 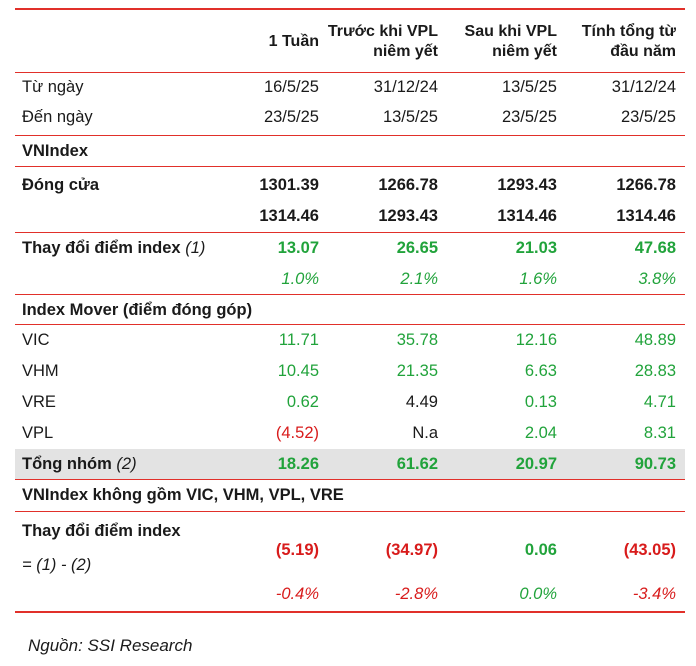 I want to click on cell-value: 47.68, so click(x=655, y=248).